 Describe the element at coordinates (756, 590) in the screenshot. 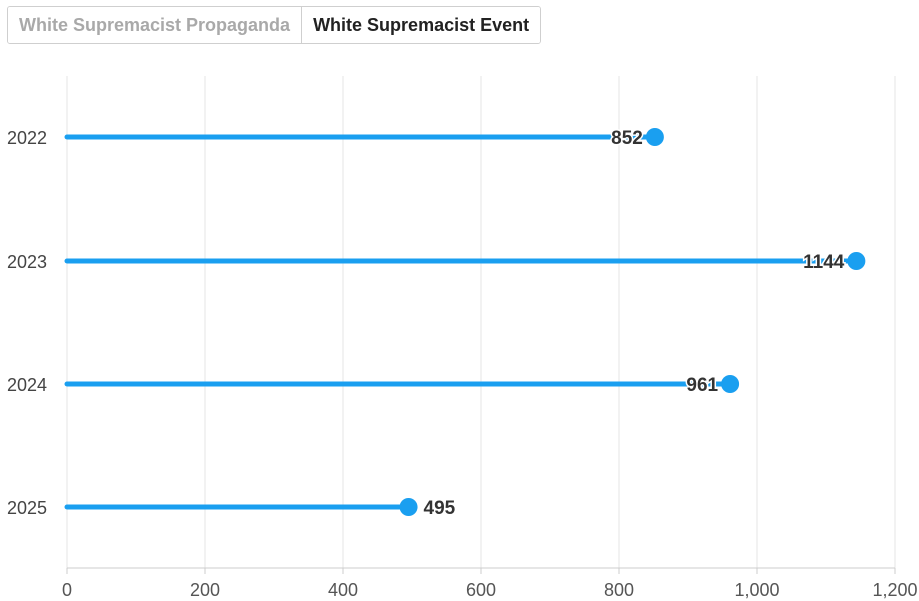

I see `x-tick-label: 1,000` at that location.